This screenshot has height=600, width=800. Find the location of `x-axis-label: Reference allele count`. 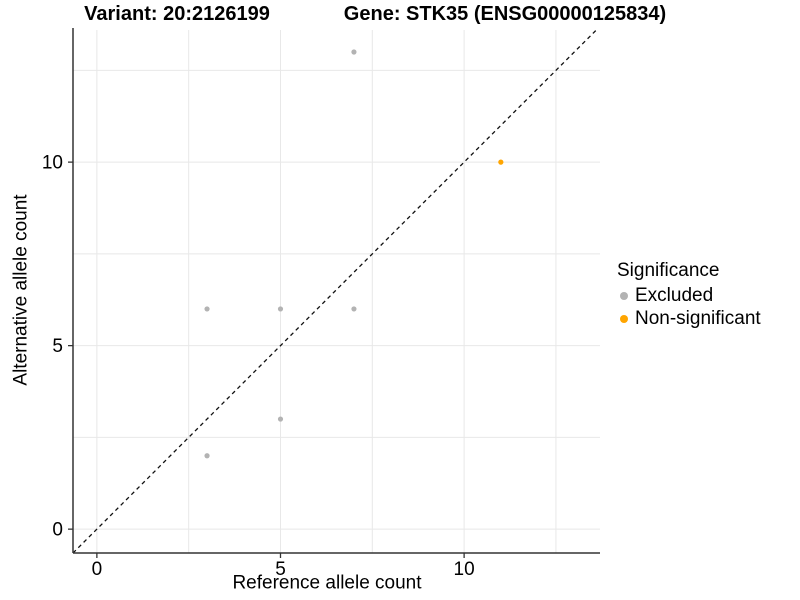

x-axis-label: Reference allele count is located at coordinates (327, 583).